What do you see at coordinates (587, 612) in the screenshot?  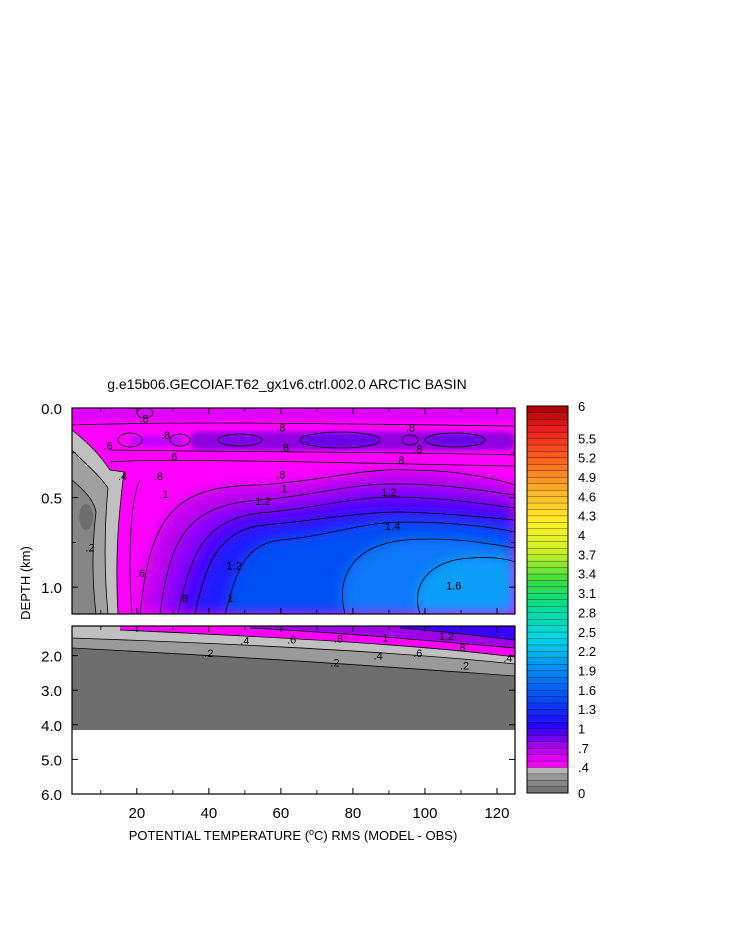 I see `colorbar-label: 2.8` at bounding box center [587, 612].